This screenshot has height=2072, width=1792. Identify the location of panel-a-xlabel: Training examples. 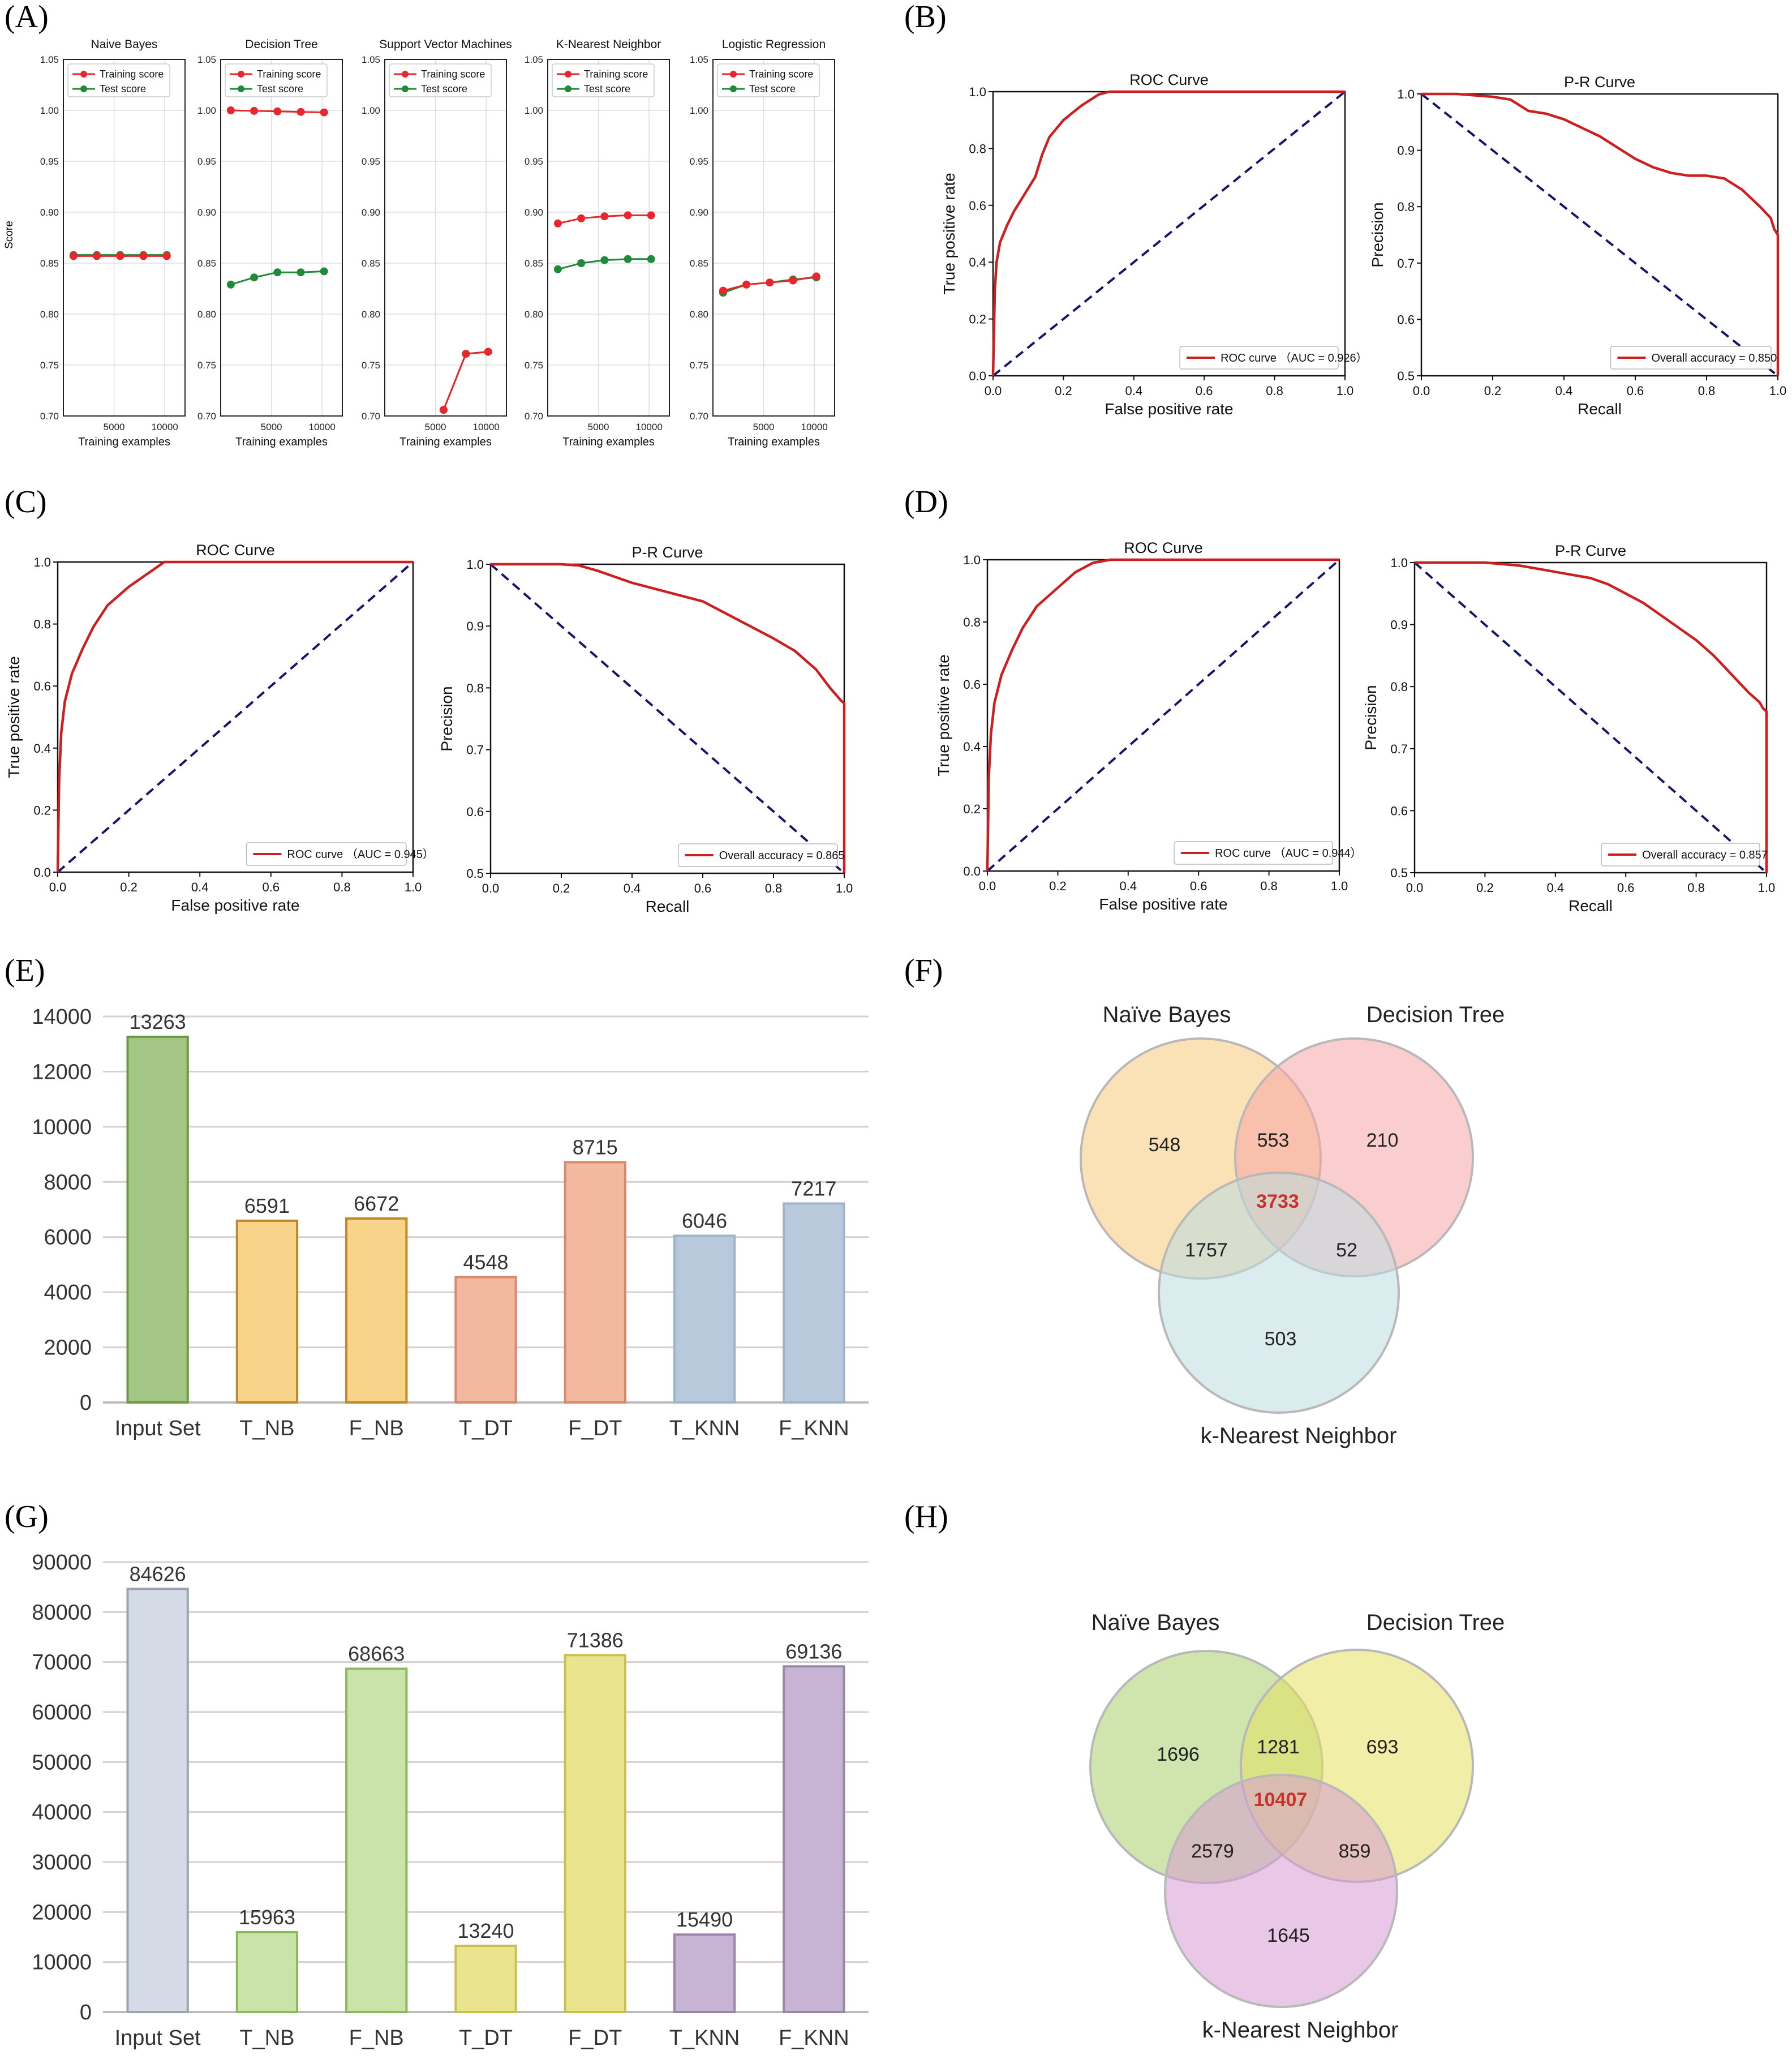
(124, 442).